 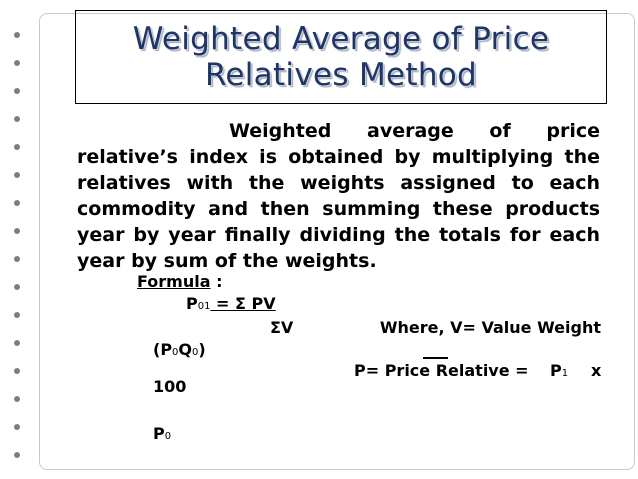 What do you see at coordinates (282, 327) in the screenshot?
I see `formula-denominator: ΣV` at bounding box center [282, 327].